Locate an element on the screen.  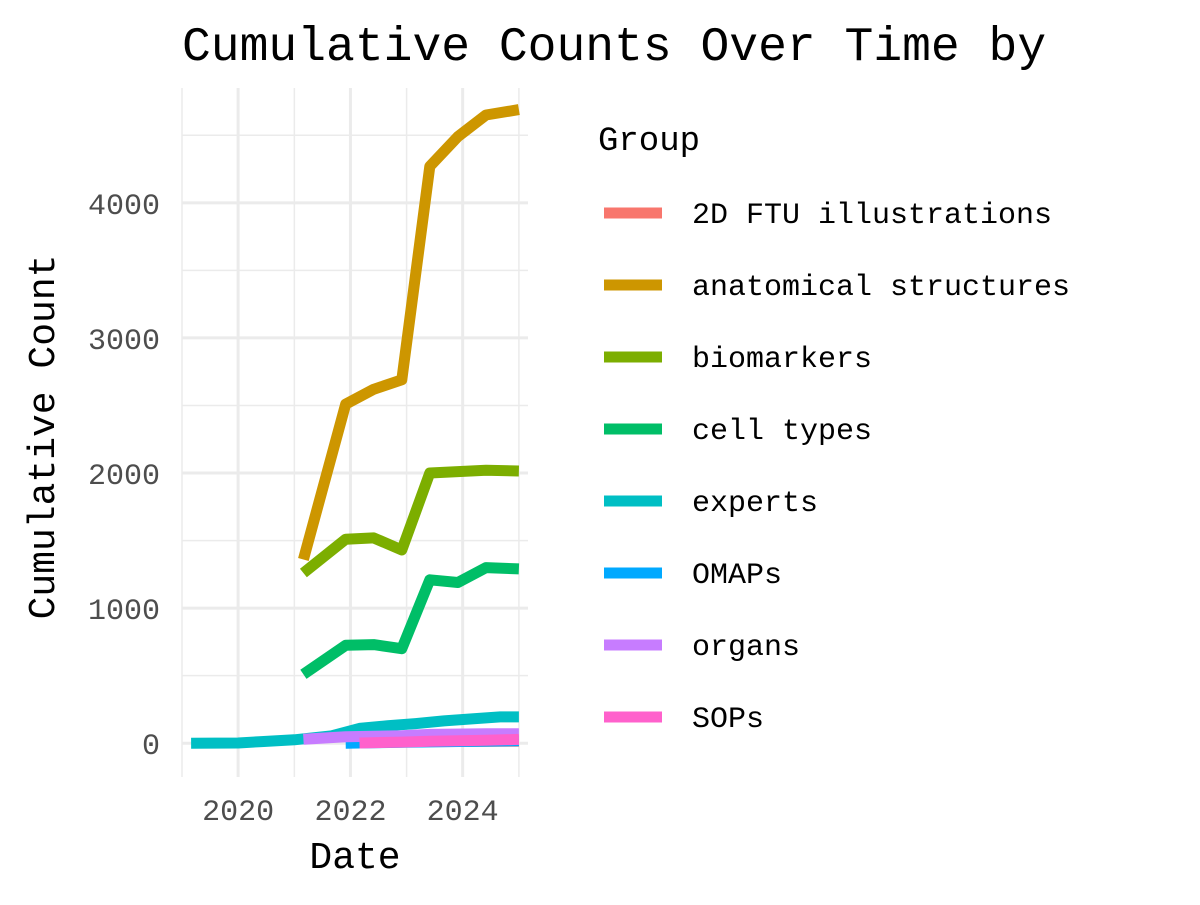
series-line-sops is located at coordinates (439, 741).